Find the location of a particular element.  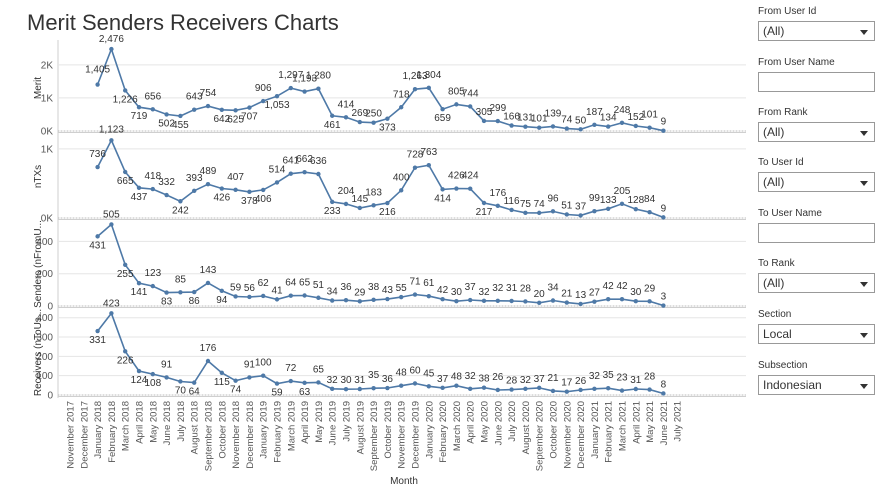

x-tick-label: February 2018 is located at coordinates (112, 432).